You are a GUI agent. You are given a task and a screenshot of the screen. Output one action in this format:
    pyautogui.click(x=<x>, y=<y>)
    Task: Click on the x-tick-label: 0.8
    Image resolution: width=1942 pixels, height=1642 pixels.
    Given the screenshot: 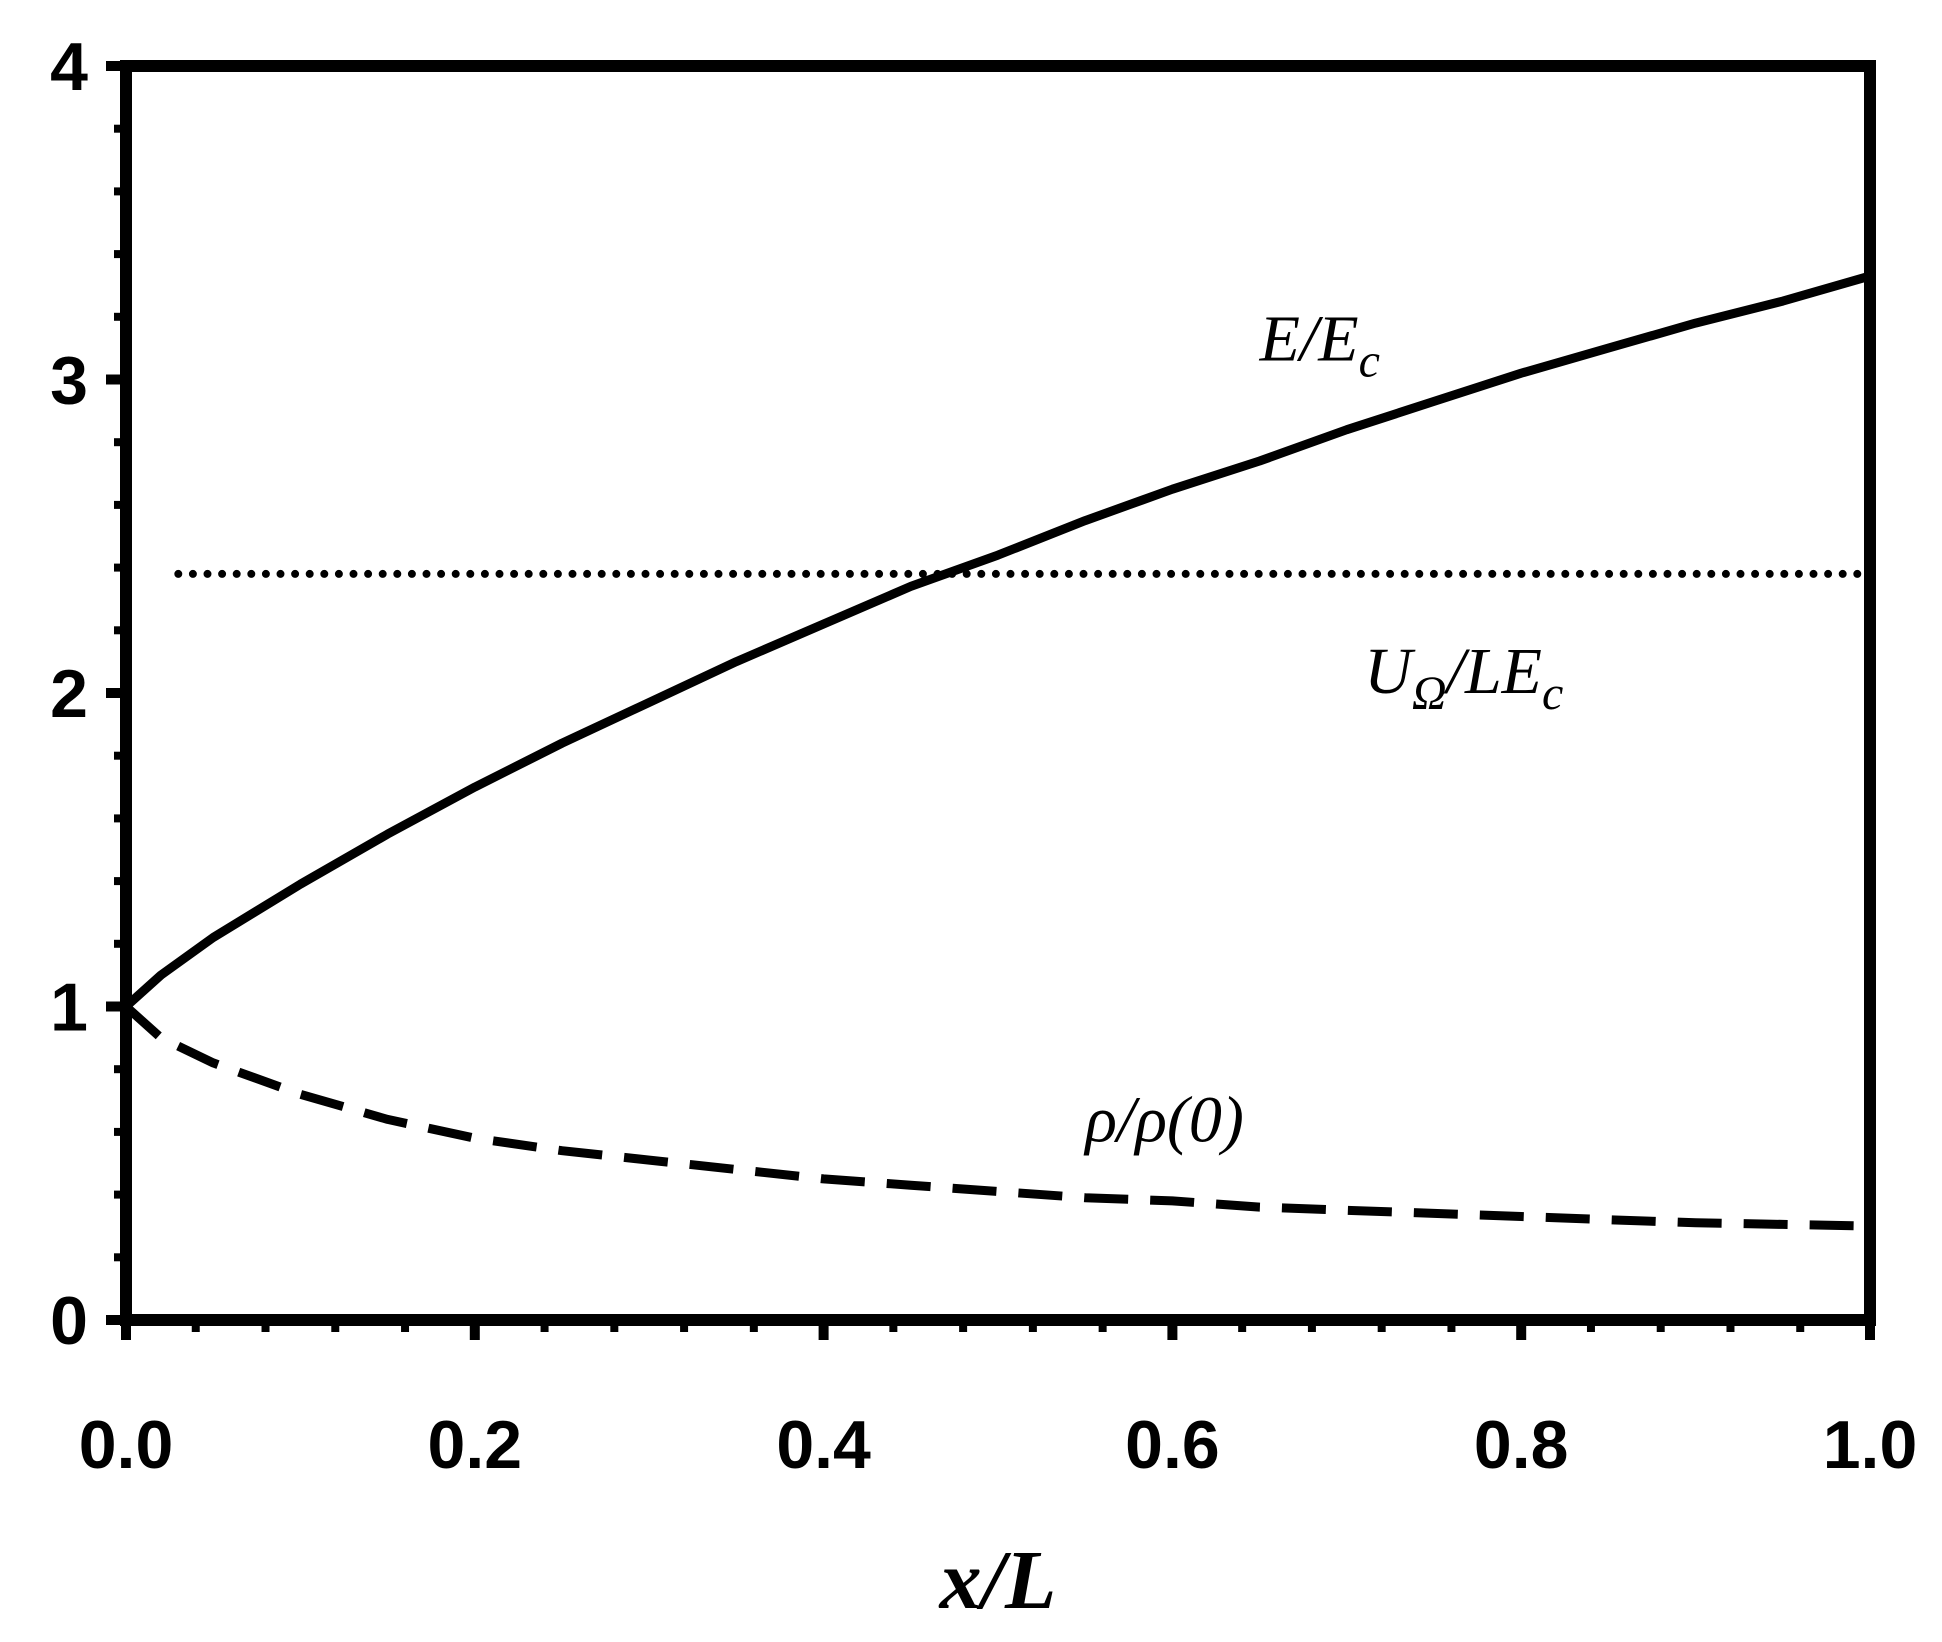 What is the action you would take?
    pyautogui.click(x=1521, y=1445)
    